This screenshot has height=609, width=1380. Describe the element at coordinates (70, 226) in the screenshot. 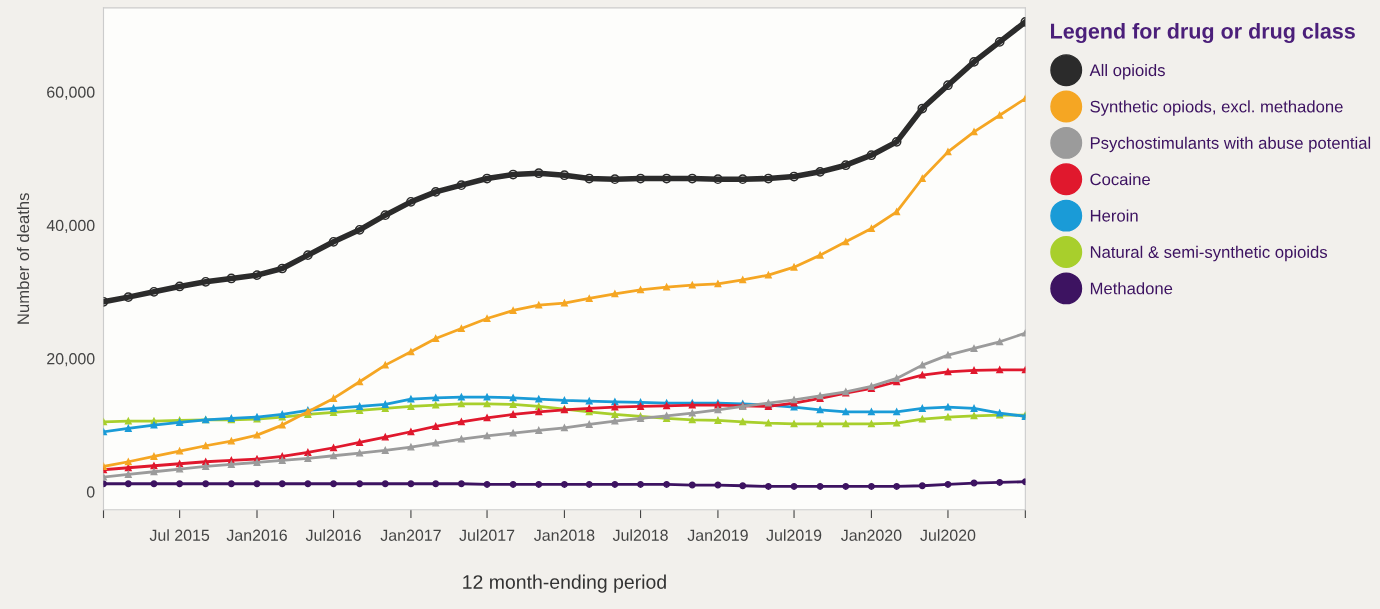

I see `y-tick-label: 40,000` at that location.